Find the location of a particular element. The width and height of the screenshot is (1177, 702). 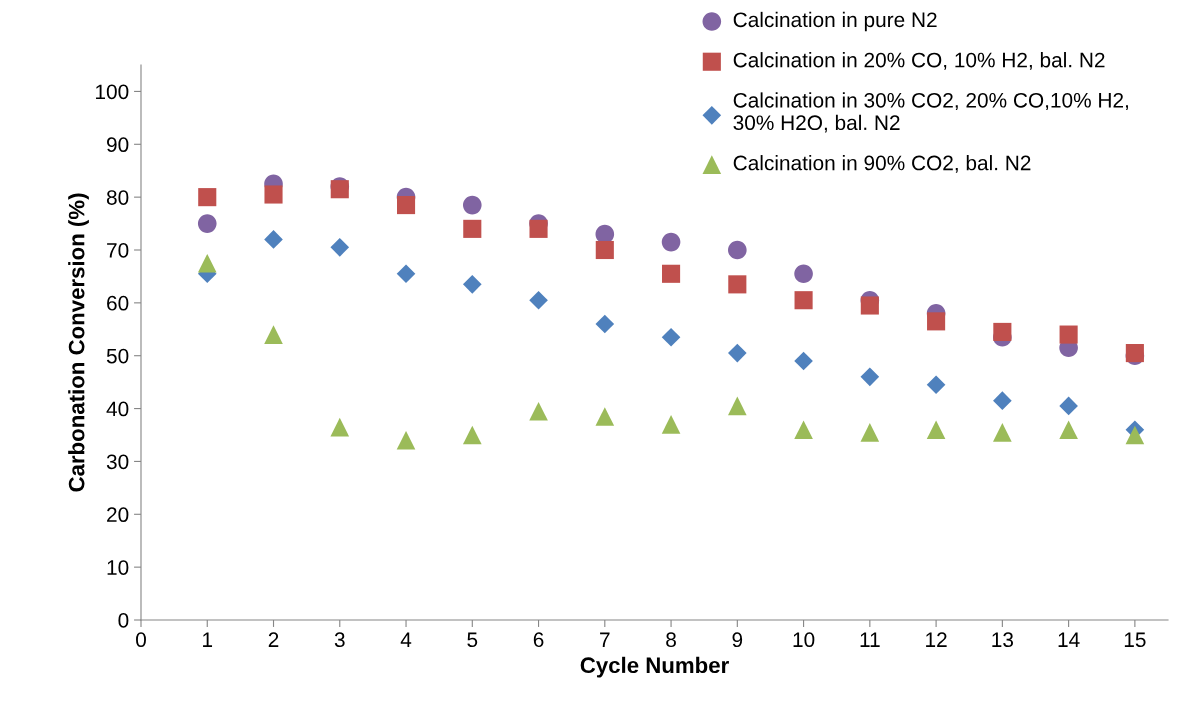

y-tick-label: 90 is located at coordinates (118, 145).